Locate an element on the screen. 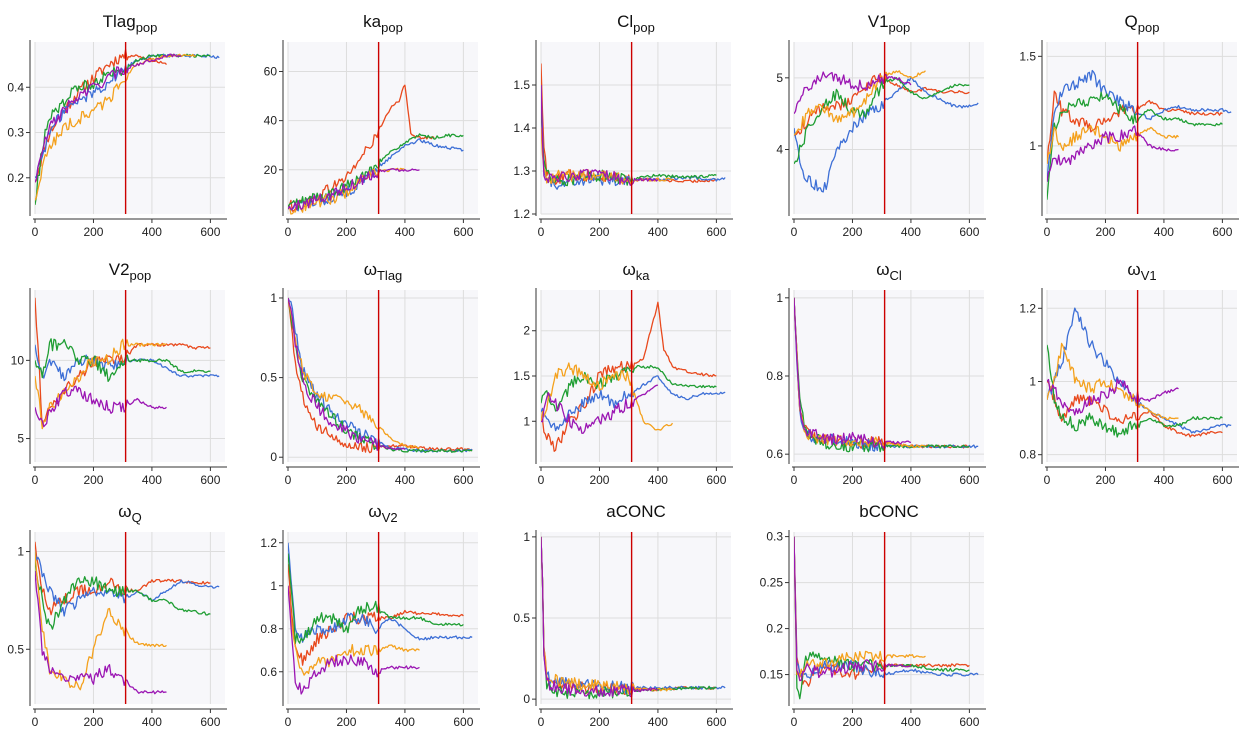 This screenshot has height=732, width=1257. panel-title: ωTlag is located at coordinates (383, 271).